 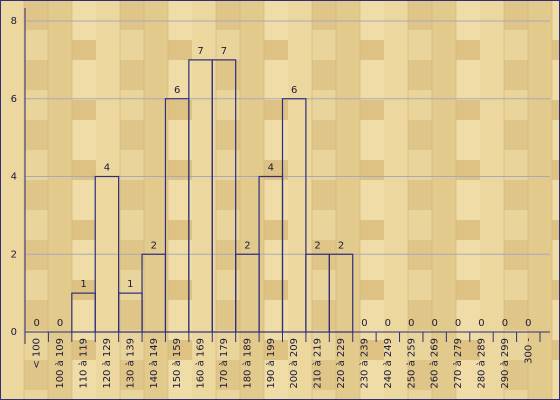 I want to click on x-tick-label: 290 à 299, so click(x=505, y=363).